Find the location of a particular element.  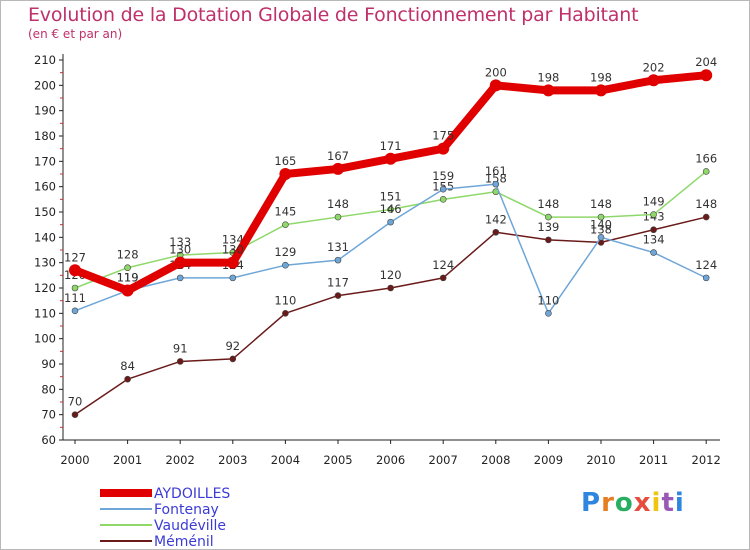

data-label-fontenay: 111 is located at coordinates (75, 298).